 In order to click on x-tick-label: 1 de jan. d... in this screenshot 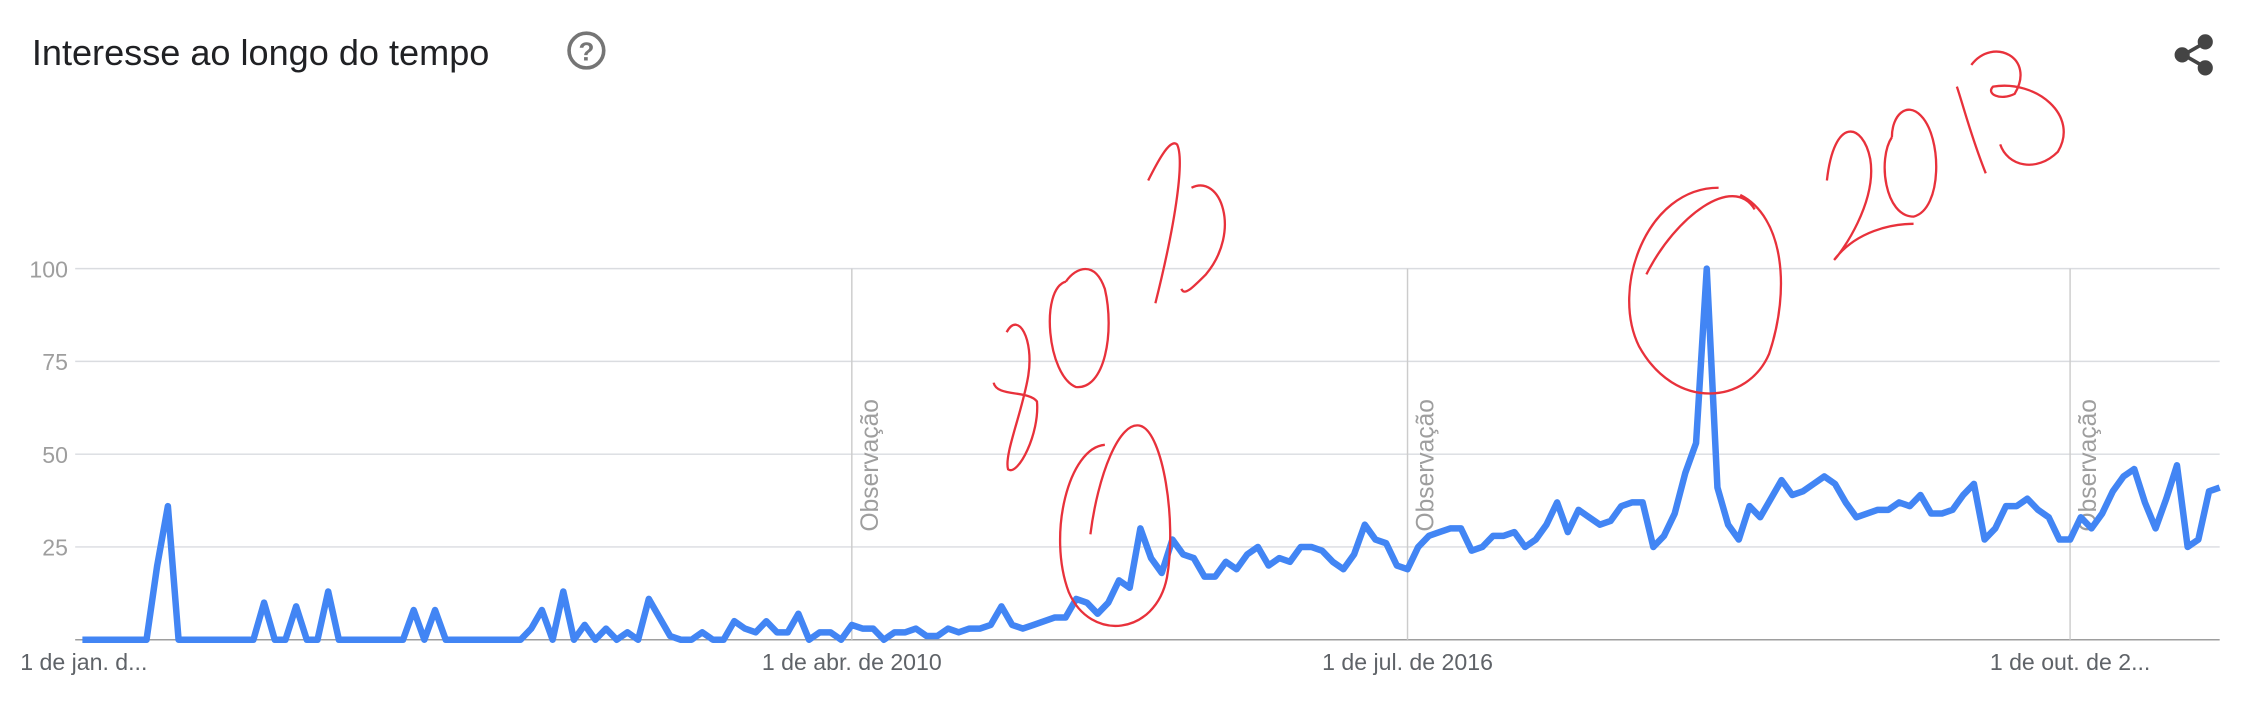, I will do `click(83, 662)`.